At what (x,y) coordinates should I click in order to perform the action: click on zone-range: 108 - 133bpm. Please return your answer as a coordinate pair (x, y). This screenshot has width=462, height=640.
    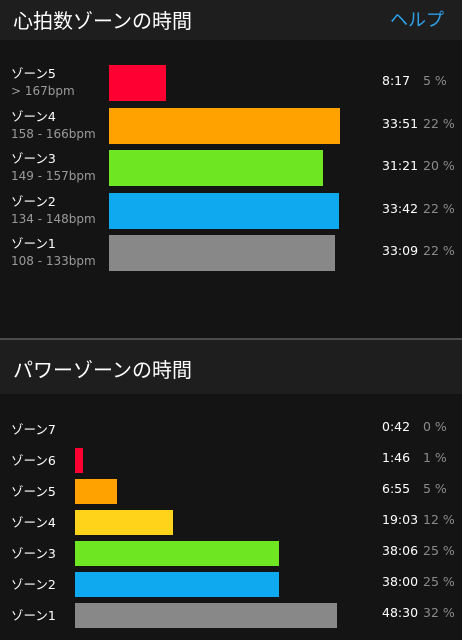
    Looking at the image, I should click on (53, 261).